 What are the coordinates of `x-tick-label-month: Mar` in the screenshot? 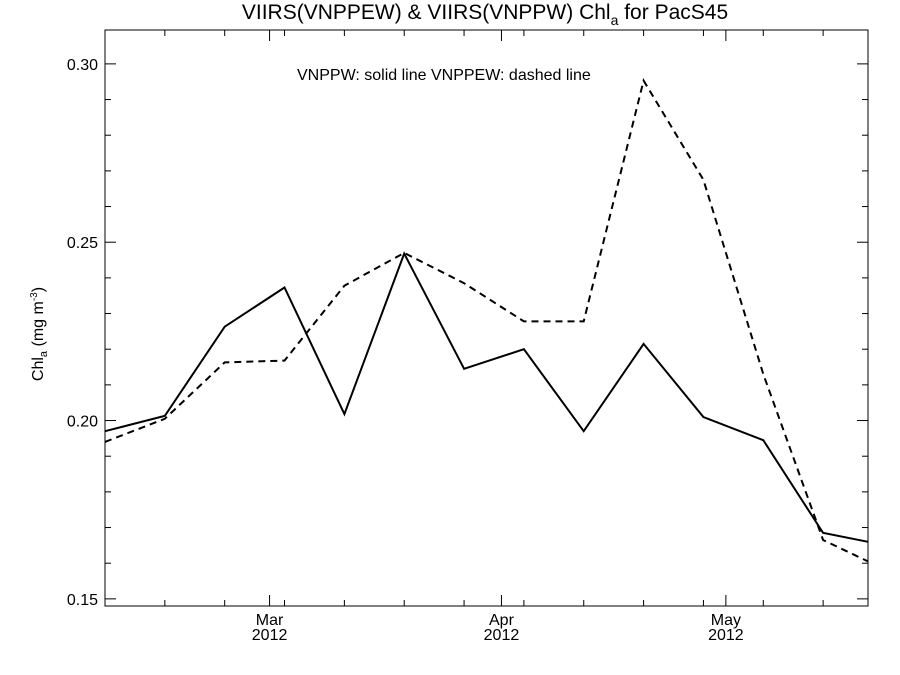 It's located at (270, 620).